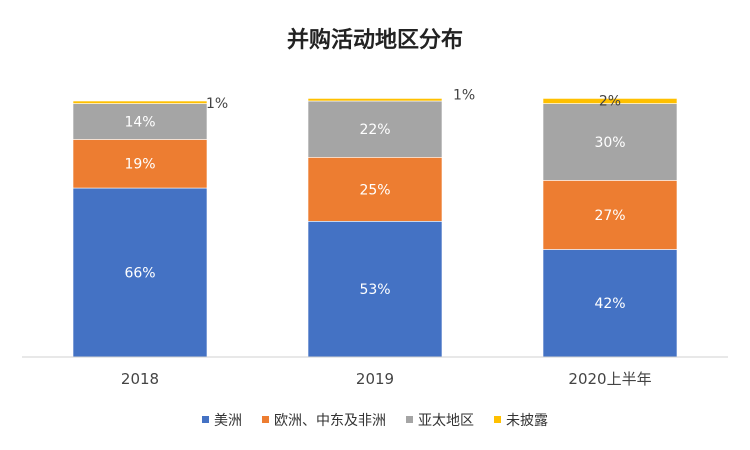 The width and height of the screenshot is (750, 450). I want to click on legend-label-1: 美洲, so click(228, 421).